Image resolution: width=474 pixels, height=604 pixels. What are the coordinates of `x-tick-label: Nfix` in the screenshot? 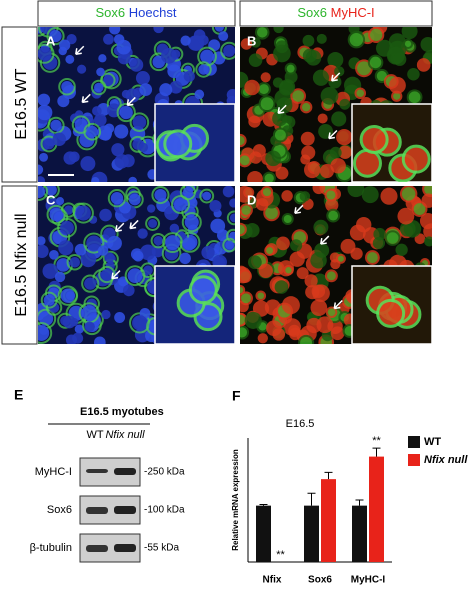 It's located at (272, 580).